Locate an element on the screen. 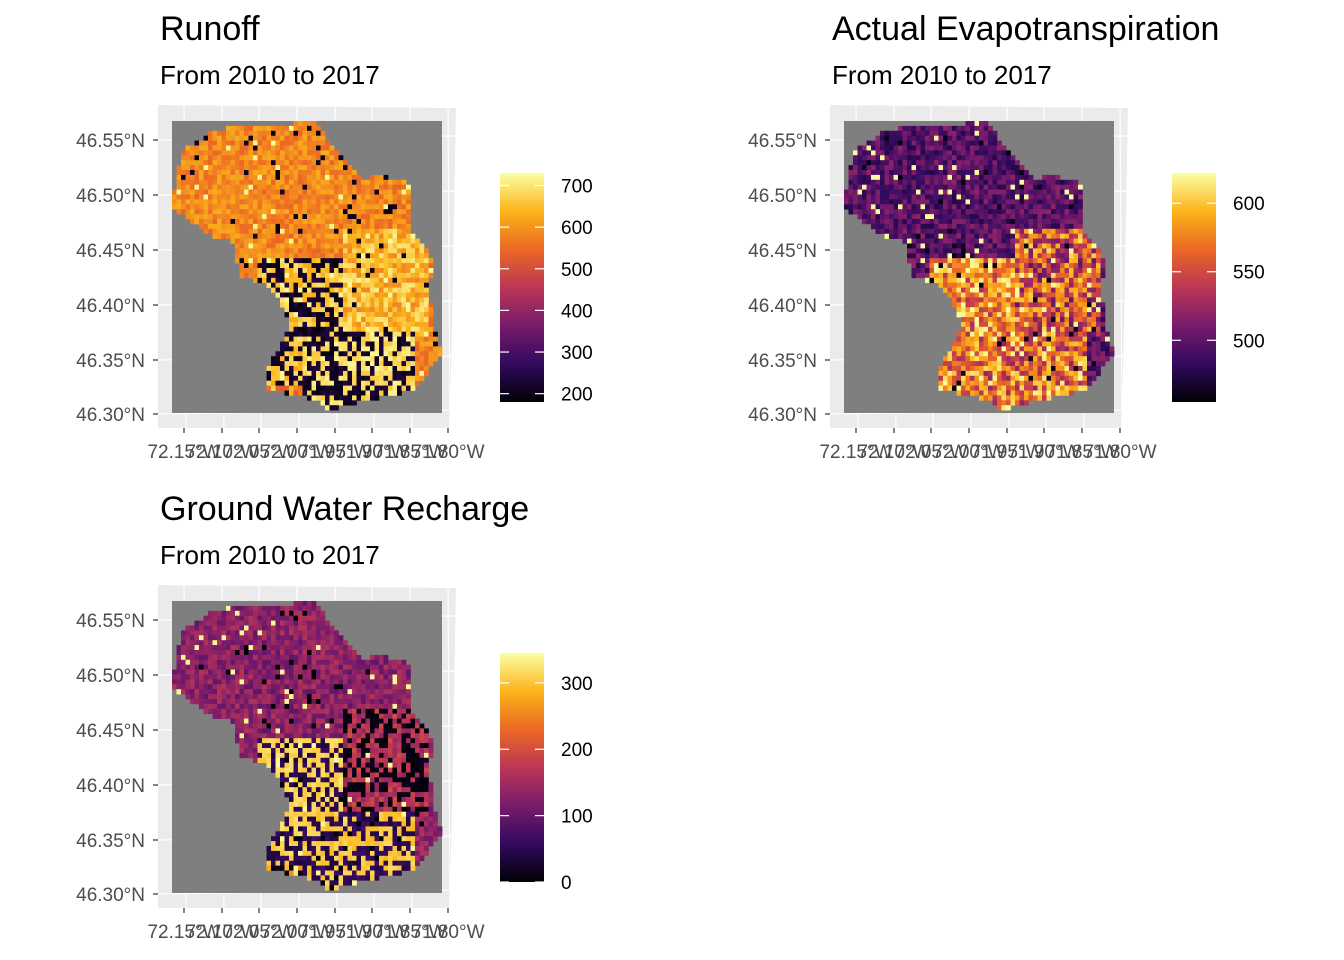 The height and width of the screenshot is (960, 1344). y-tick-label: 46.50°N is located at coordinates (110, 196).